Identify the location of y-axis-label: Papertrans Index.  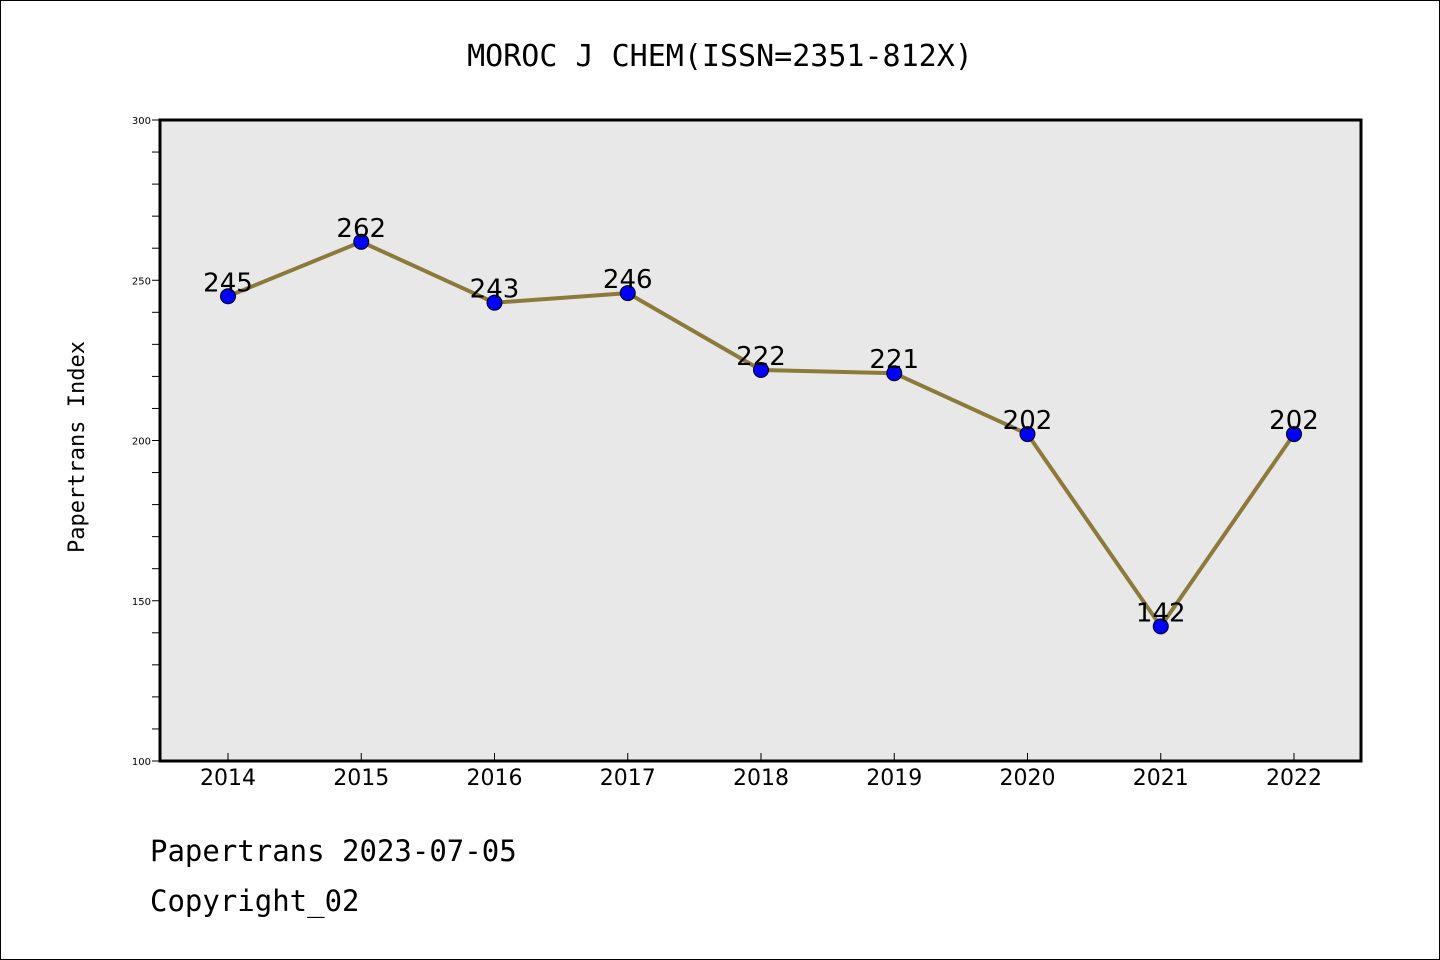
(77, 447).